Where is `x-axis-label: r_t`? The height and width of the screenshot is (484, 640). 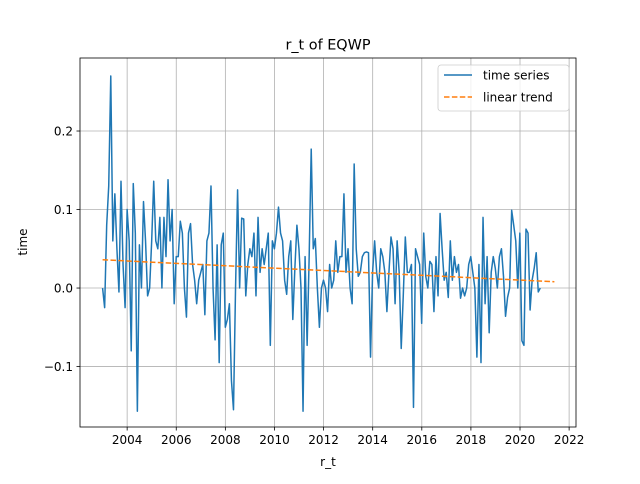
x-axis-label: r_t is located at coordinates (328, 462).